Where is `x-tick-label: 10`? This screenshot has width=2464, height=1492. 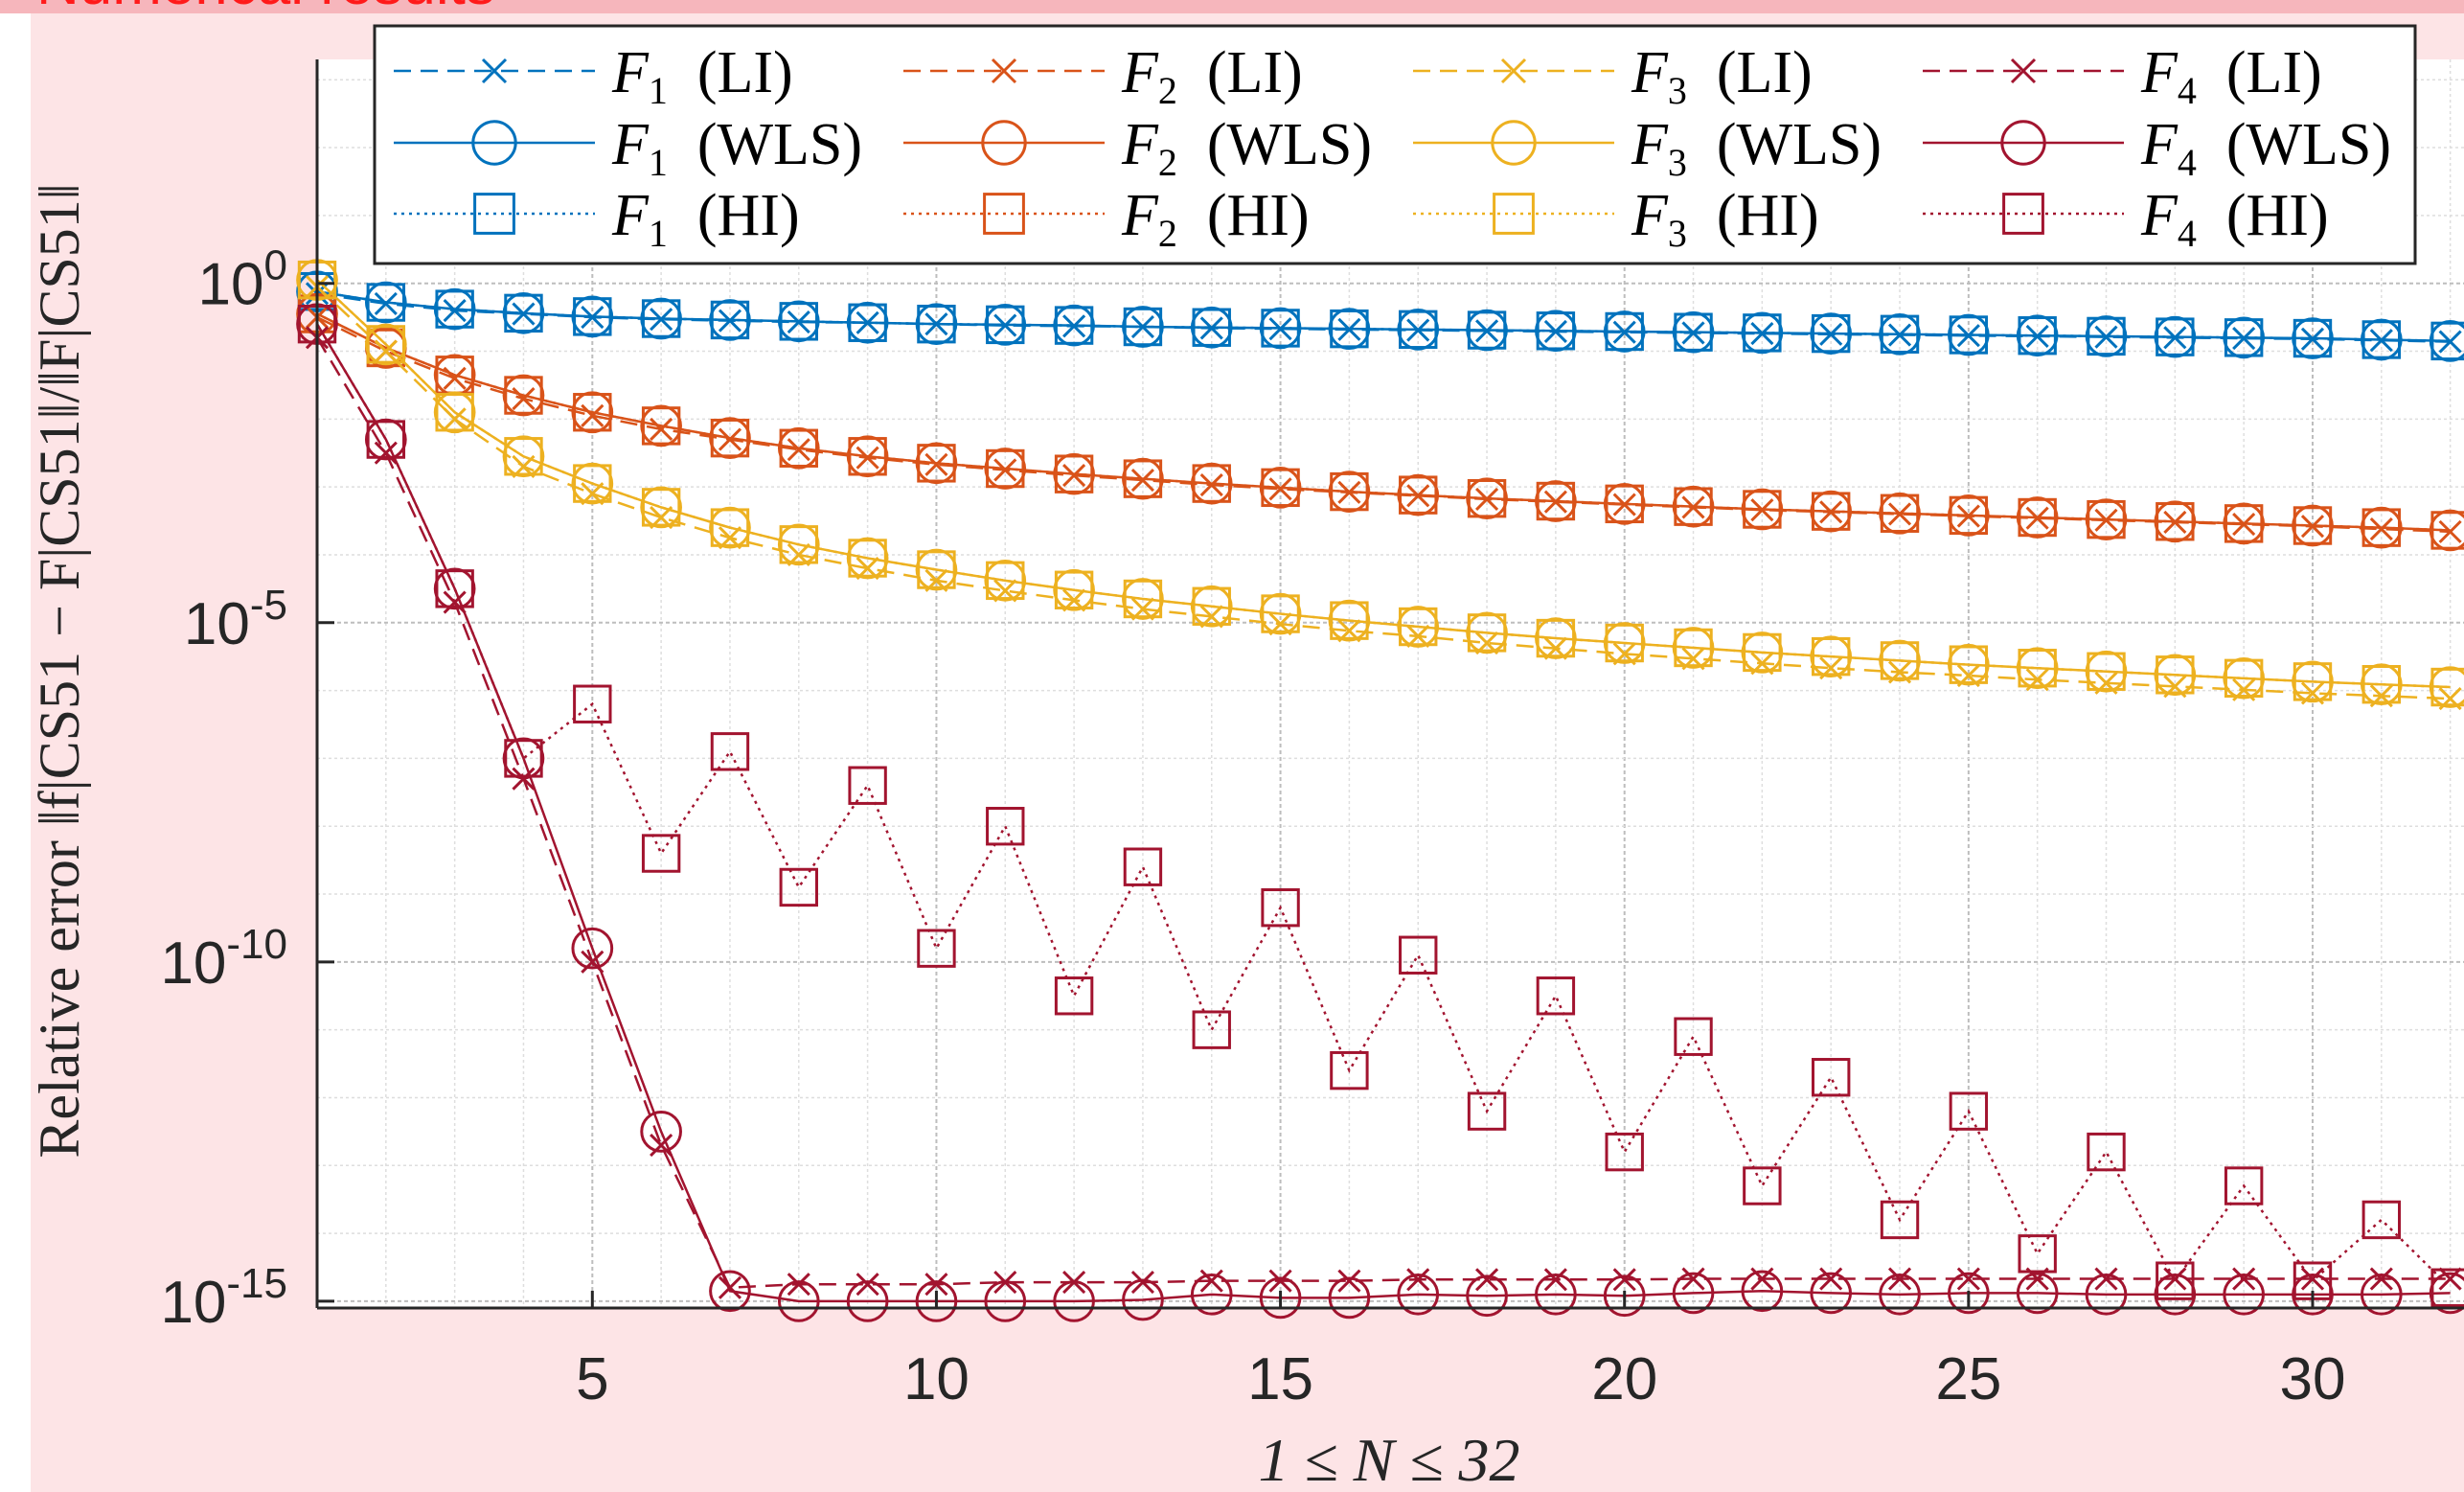 x-tick-label: 10 is located at coordinates (936, 1379).